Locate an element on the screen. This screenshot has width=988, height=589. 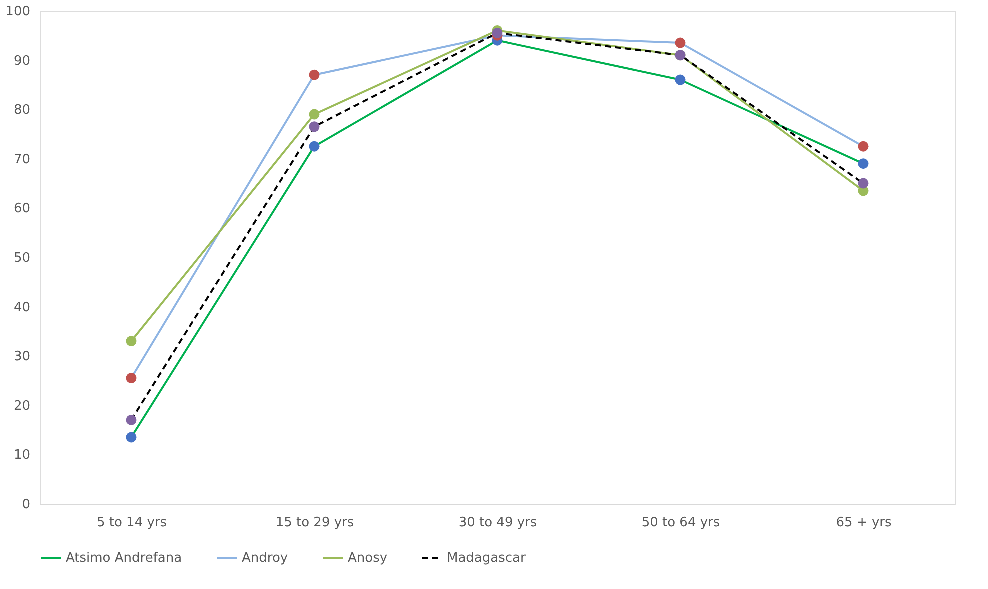
x-tick-label: 15 to 29 yrs is located at coordinates (315, 523).